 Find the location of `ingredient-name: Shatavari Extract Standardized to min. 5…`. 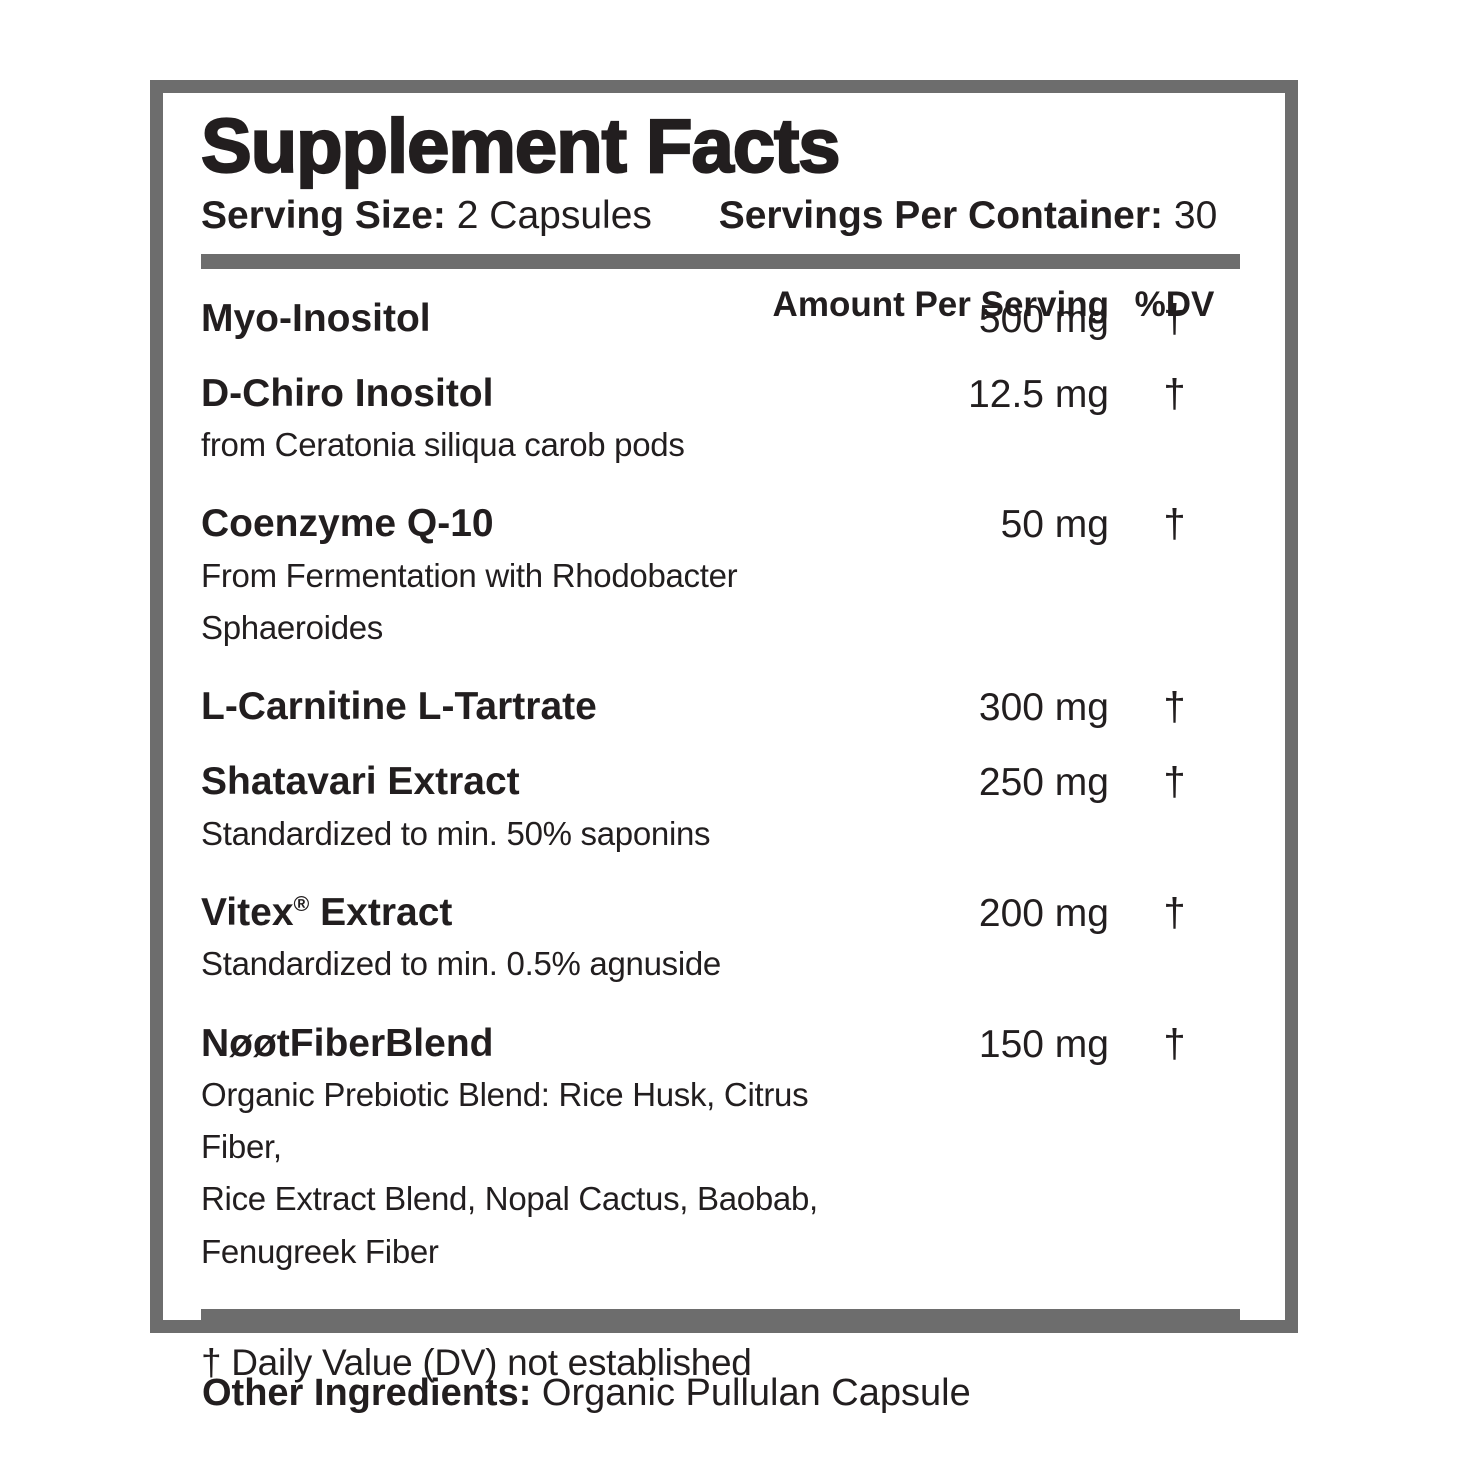

ingredient-name: Shatavari Extract Standardized to min. 5… is located at coordinates (525, 810).